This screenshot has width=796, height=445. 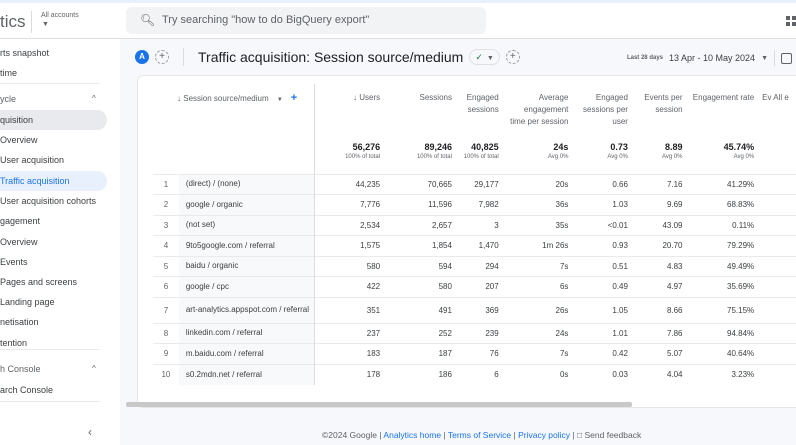 I want to click on metric-cell: 24s, so click(x=537, y=333).